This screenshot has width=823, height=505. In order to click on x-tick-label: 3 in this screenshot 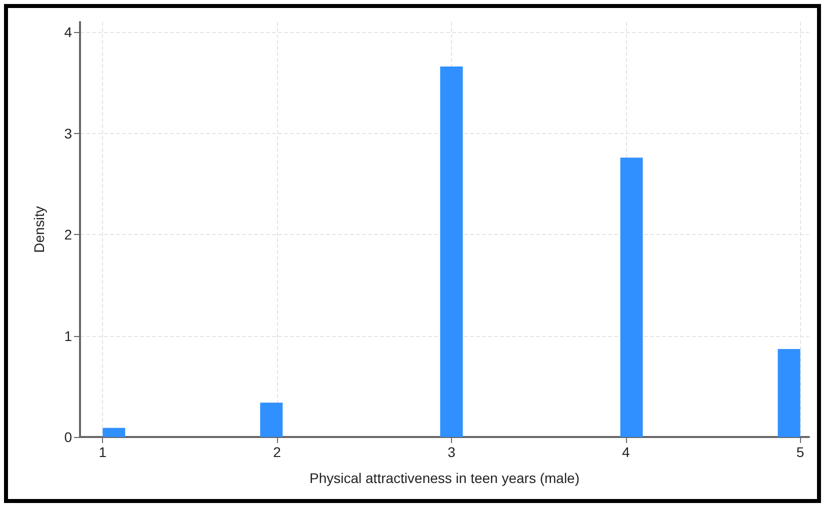, I will do `click(452, 452)`.